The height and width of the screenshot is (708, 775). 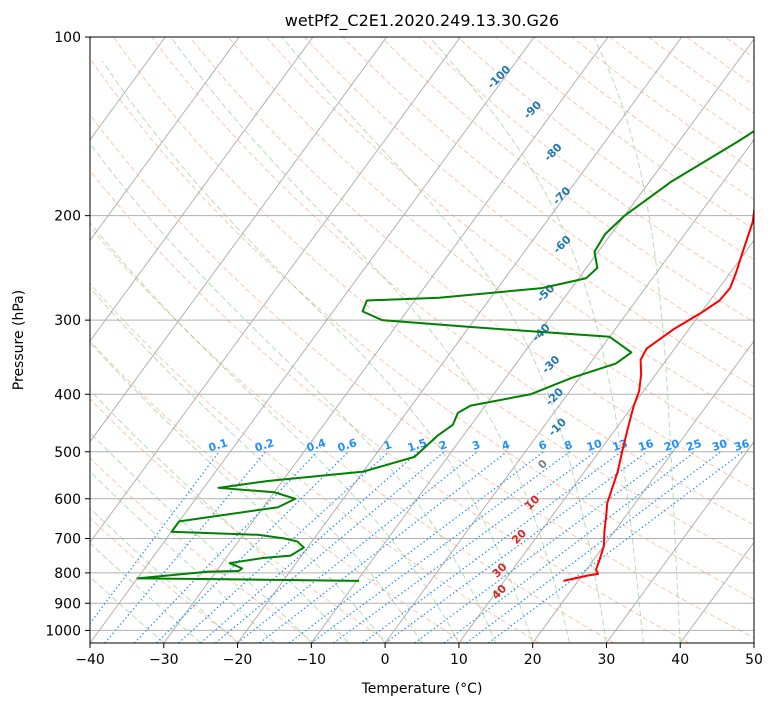 I want to click on x-tick-label: −20, so click(x=238, y=660).